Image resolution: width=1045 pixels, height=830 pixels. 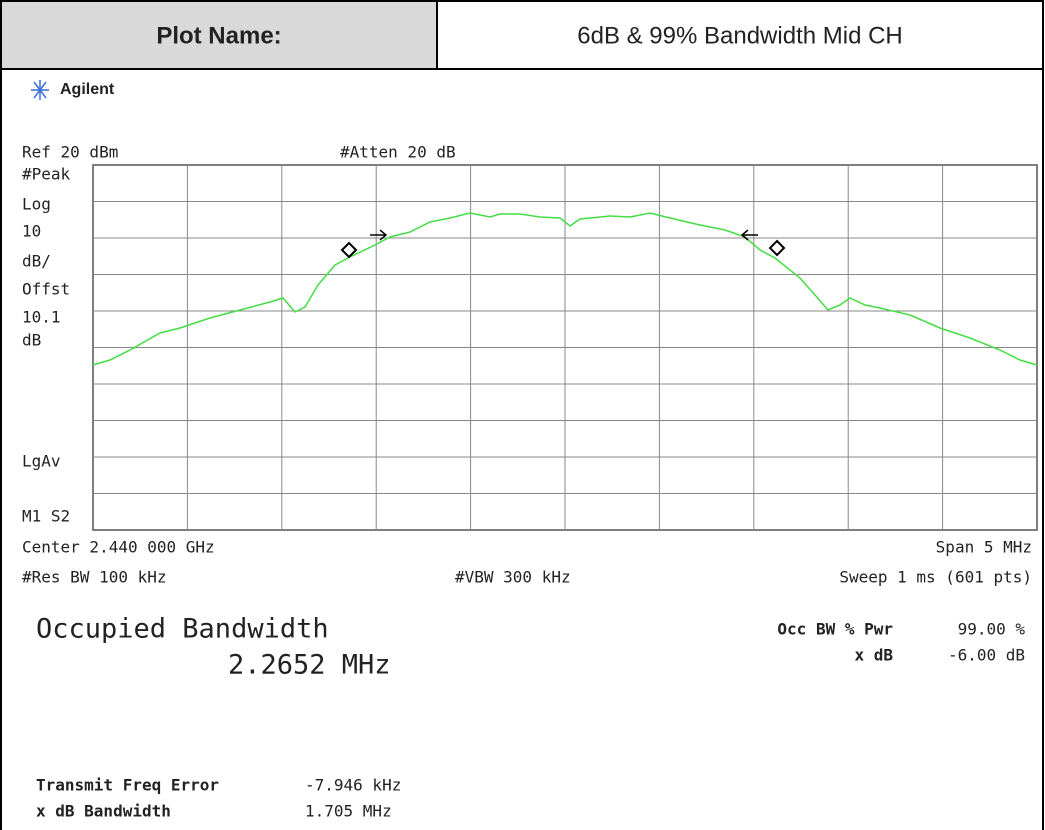 What do you see at coordinates (835, 629) in the screenshot?
I see `result-label: Occ BW % Pwr` at bounding box center [835, 629].